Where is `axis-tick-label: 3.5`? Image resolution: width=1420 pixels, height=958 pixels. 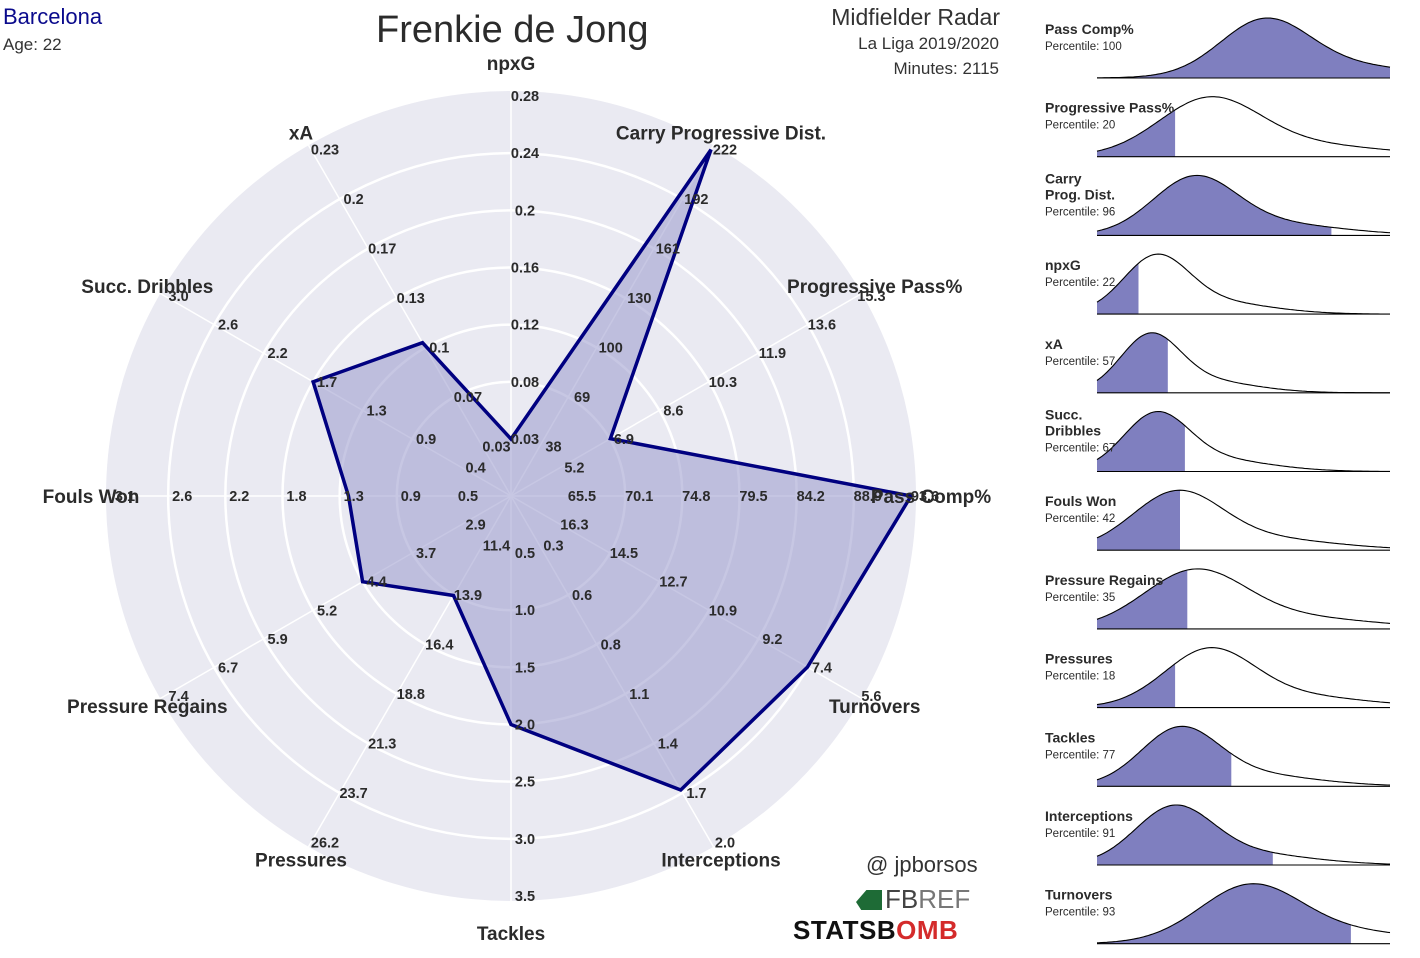 axis-tick-label: 3.5 is located at coordinates (525, 897).